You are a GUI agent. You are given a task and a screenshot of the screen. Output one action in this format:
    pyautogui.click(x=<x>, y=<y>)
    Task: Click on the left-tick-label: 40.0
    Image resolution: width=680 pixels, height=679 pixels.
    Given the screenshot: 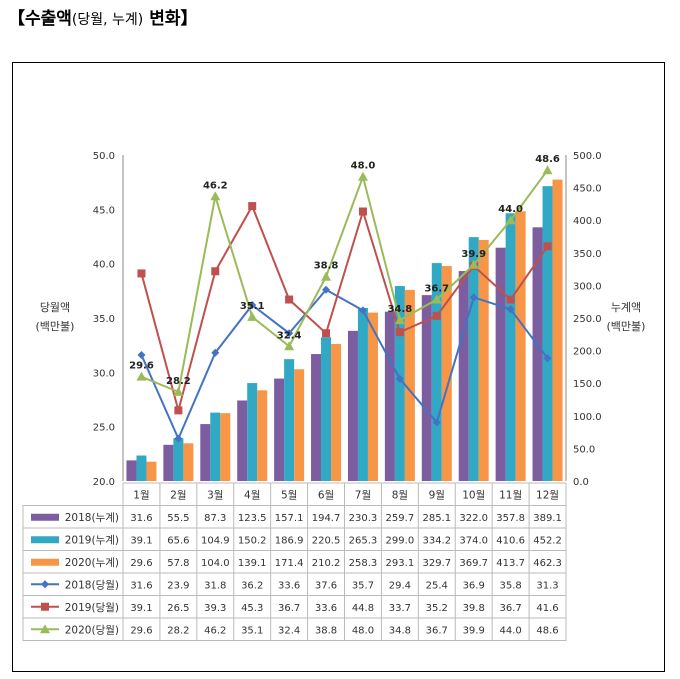 What is the action you would take?
    pyautogui.click(x=104, y=265)
    